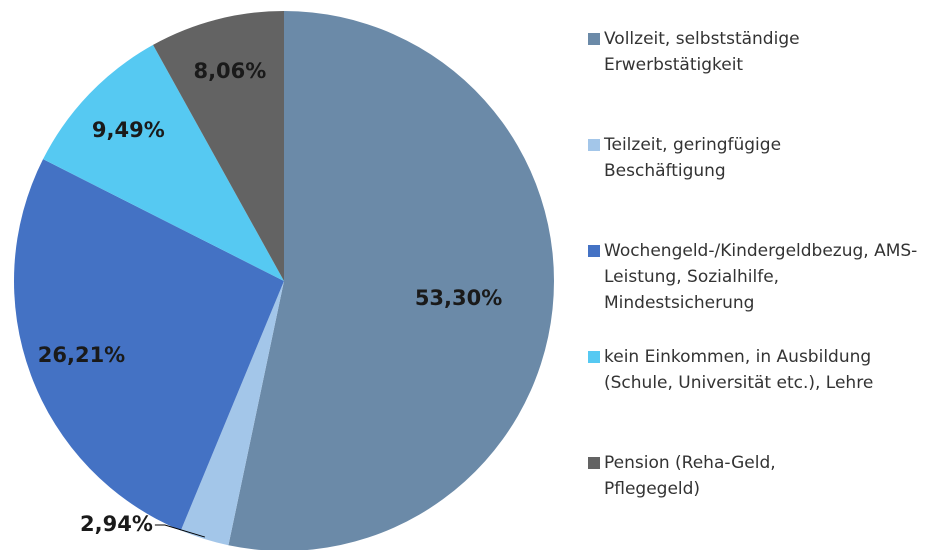  What do you see at coordinates (690, 476) in the screenshot?
I see `legend-label: Pension (Reha-Geld, Pflegegeld)` at bounding box center [690, 476].